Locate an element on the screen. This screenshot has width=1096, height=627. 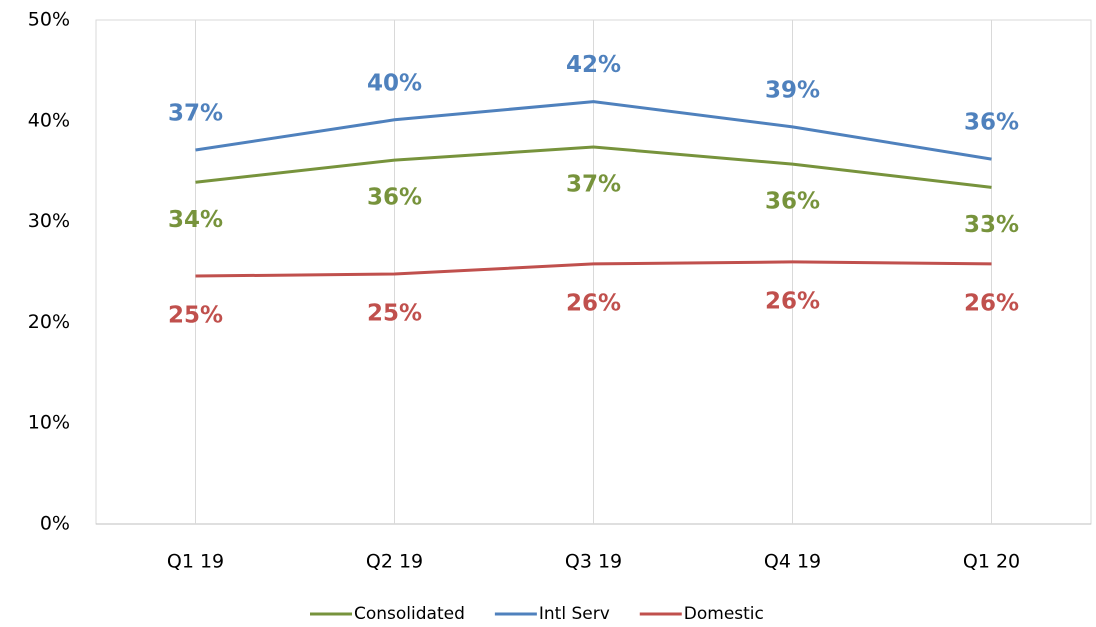
legend-label: Intl Serv is located at coordinates (574, 614).